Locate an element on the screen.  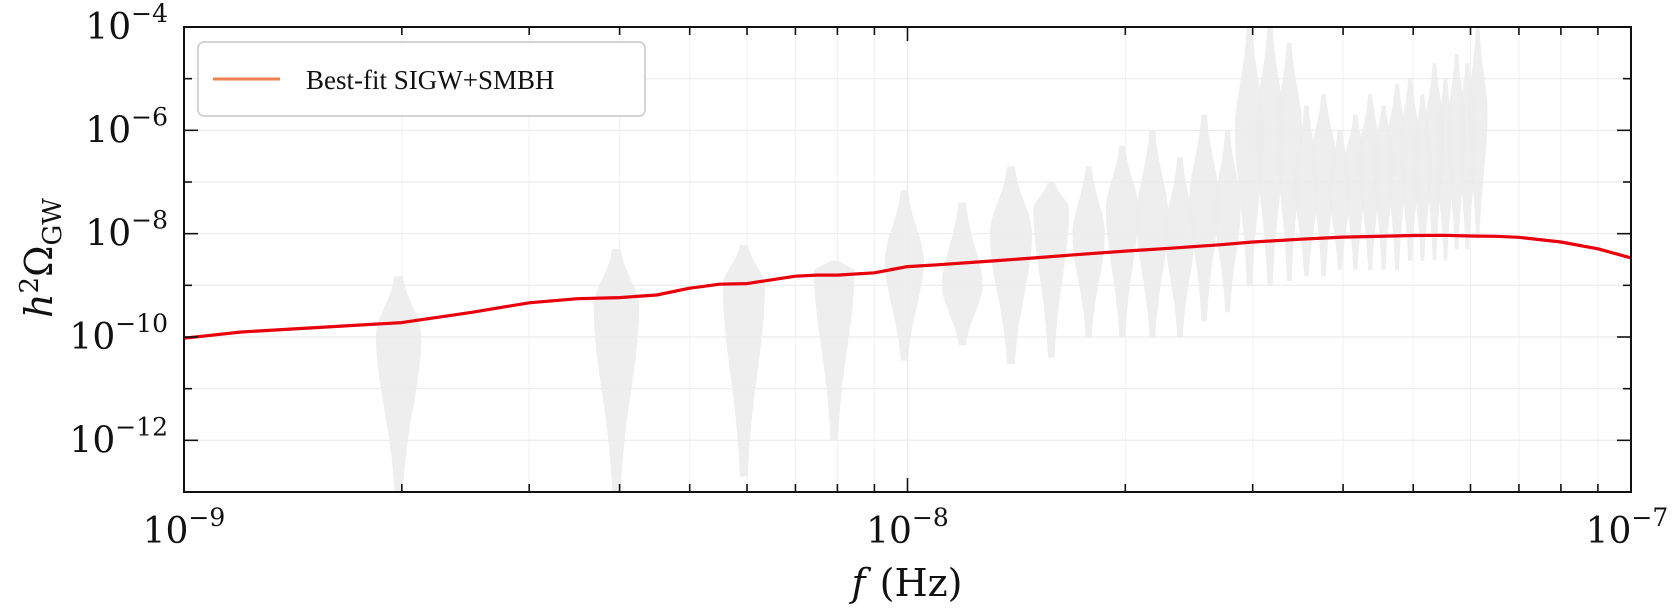
y-tick-label: 10⁻⁴ is located at coordinates (126, 24).